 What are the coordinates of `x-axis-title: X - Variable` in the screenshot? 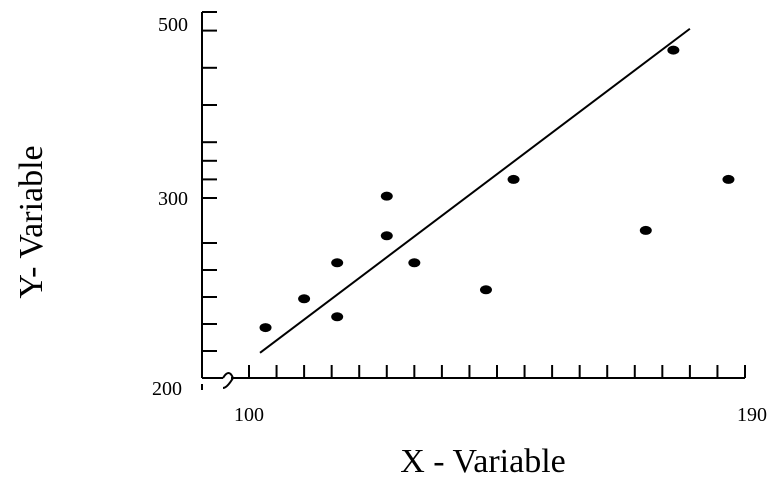 It's located at (483, 460).